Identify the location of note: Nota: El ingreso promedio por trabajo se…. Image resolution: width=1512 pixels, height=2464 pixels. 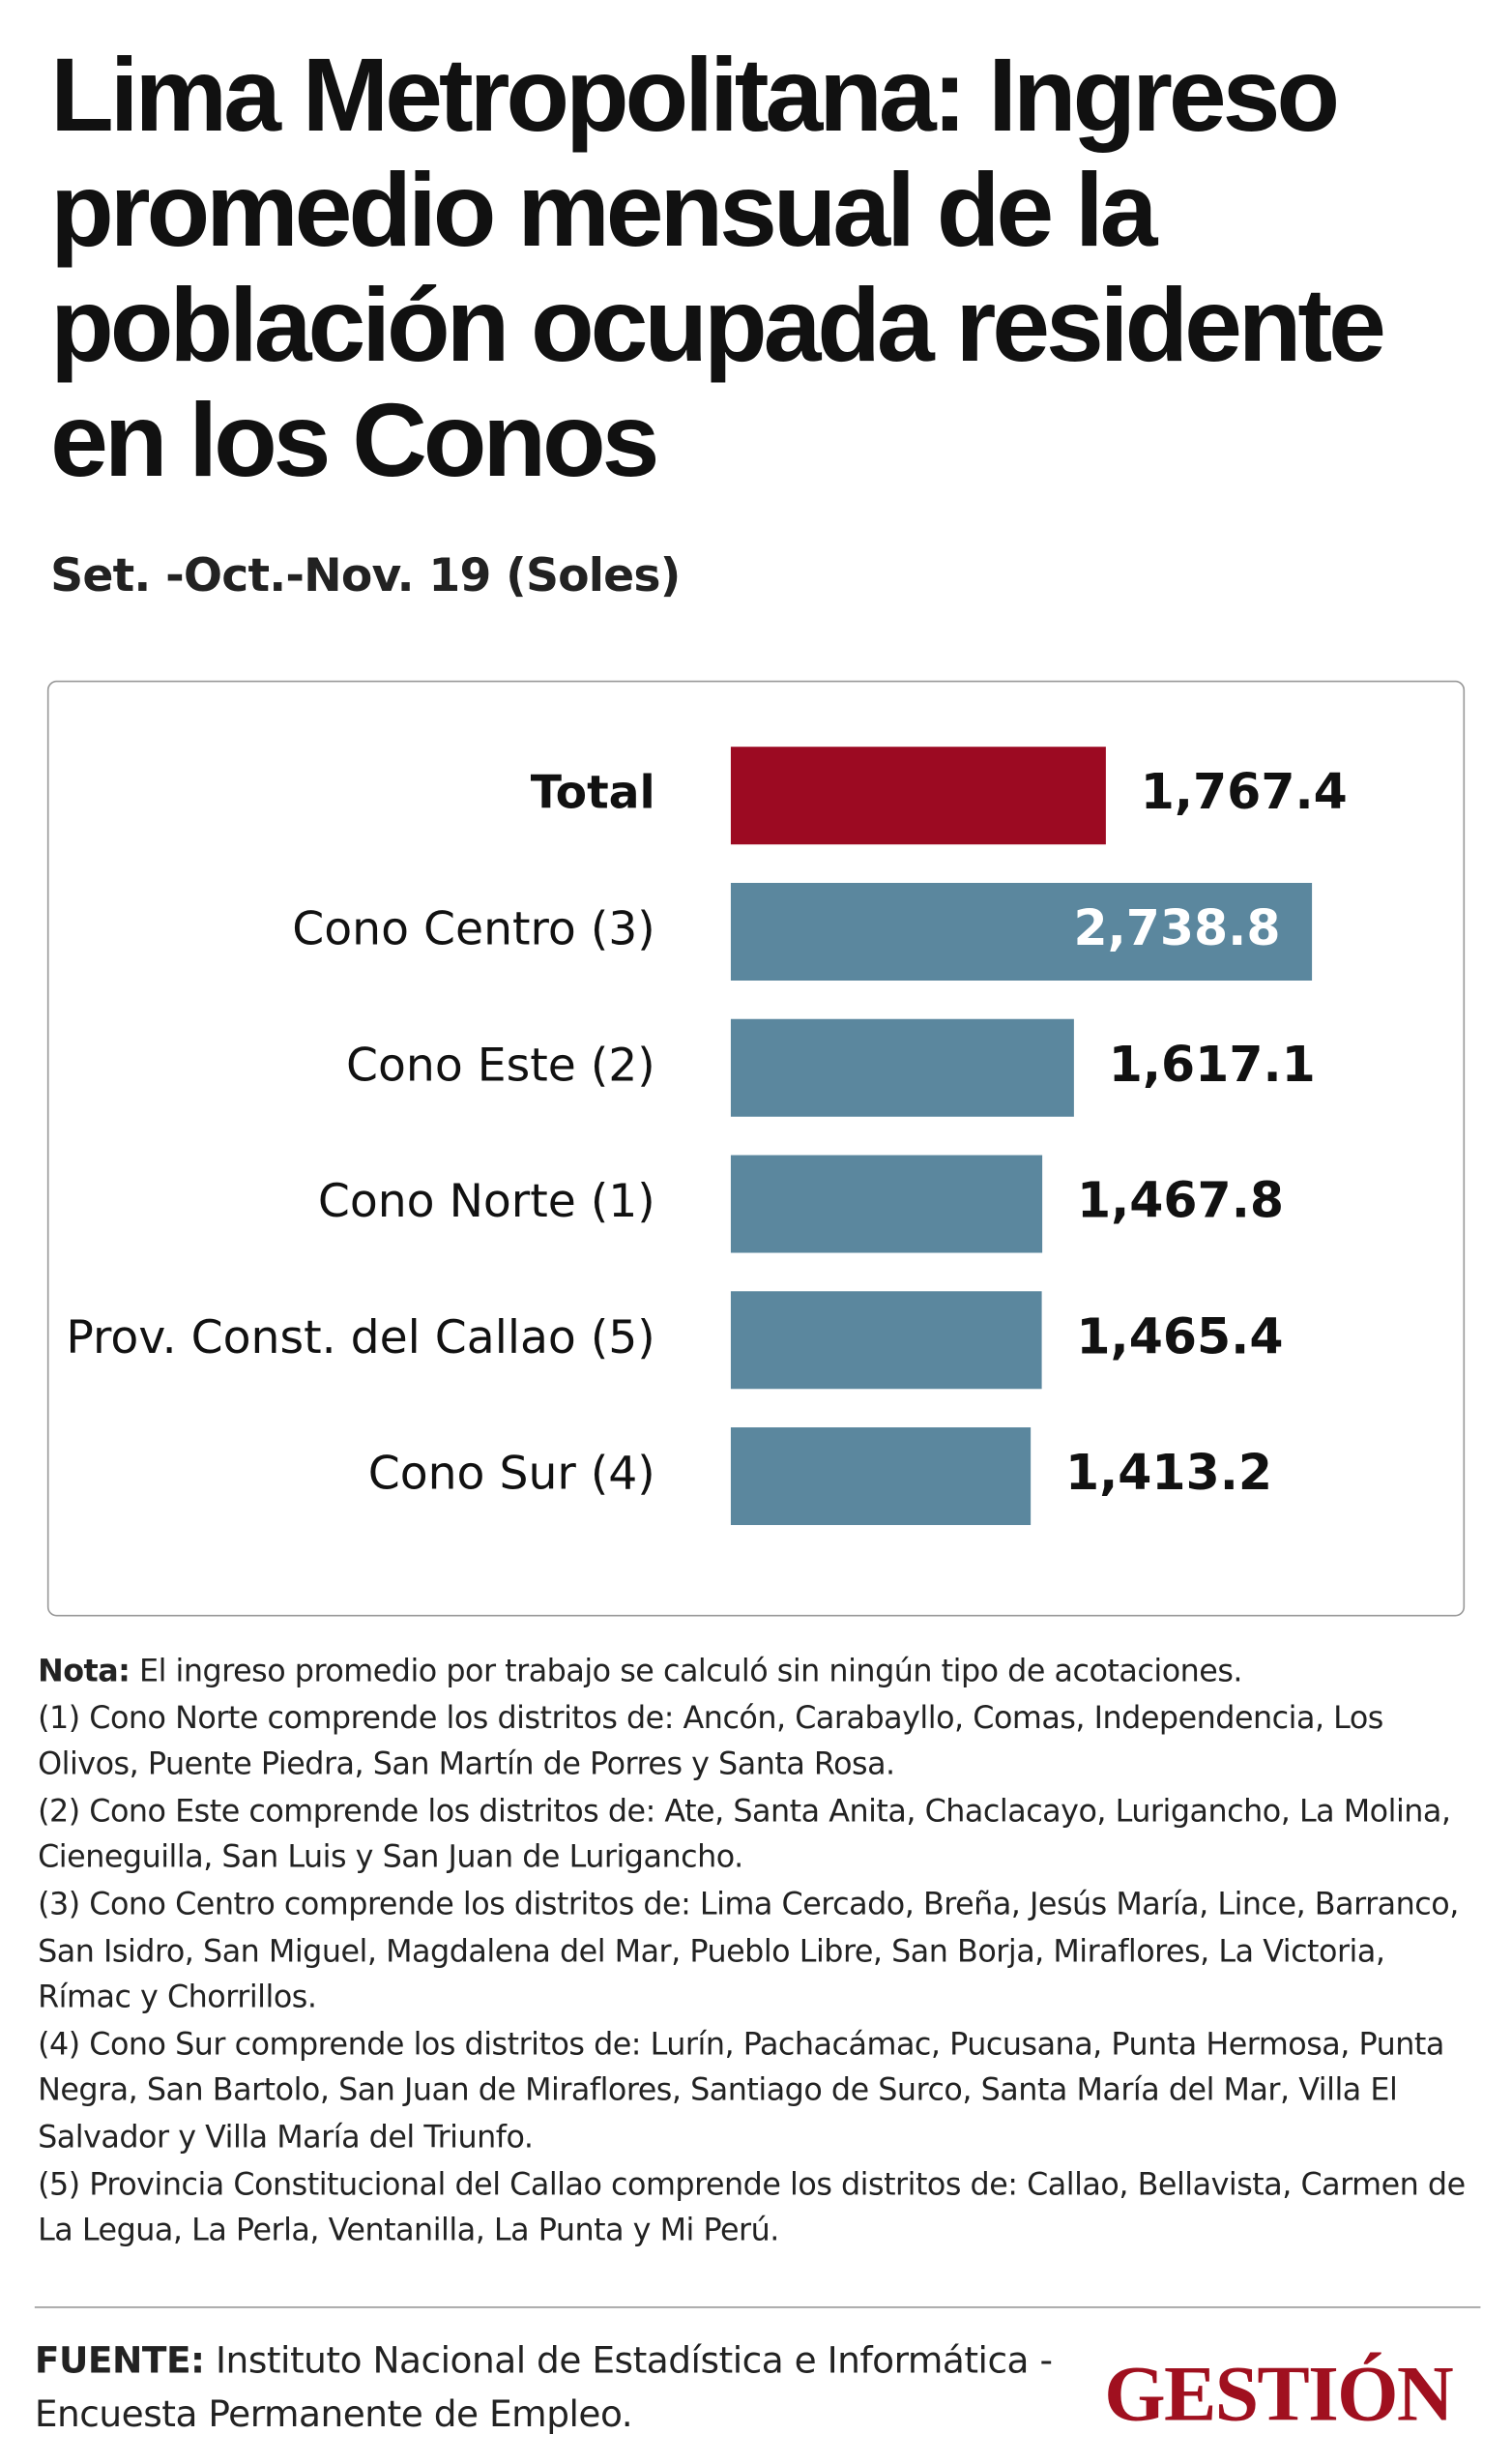
(758, 1671).